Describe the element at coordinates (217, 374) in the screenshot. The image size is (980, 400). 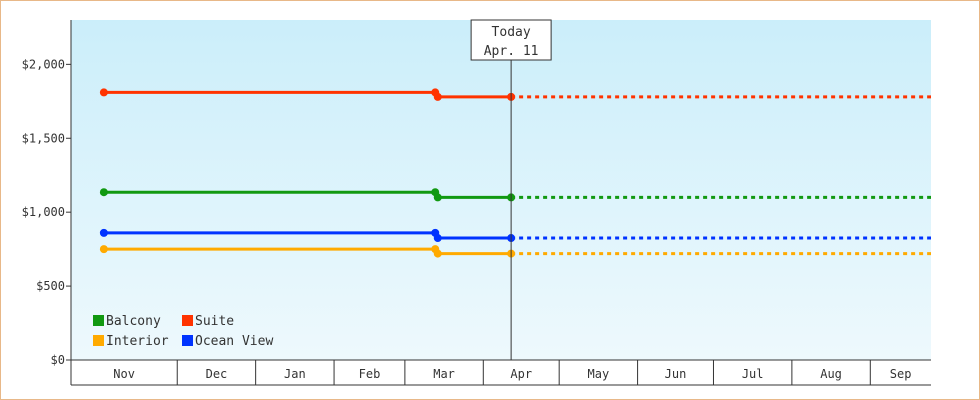
I see `x-tick-label: Dec` at that location.